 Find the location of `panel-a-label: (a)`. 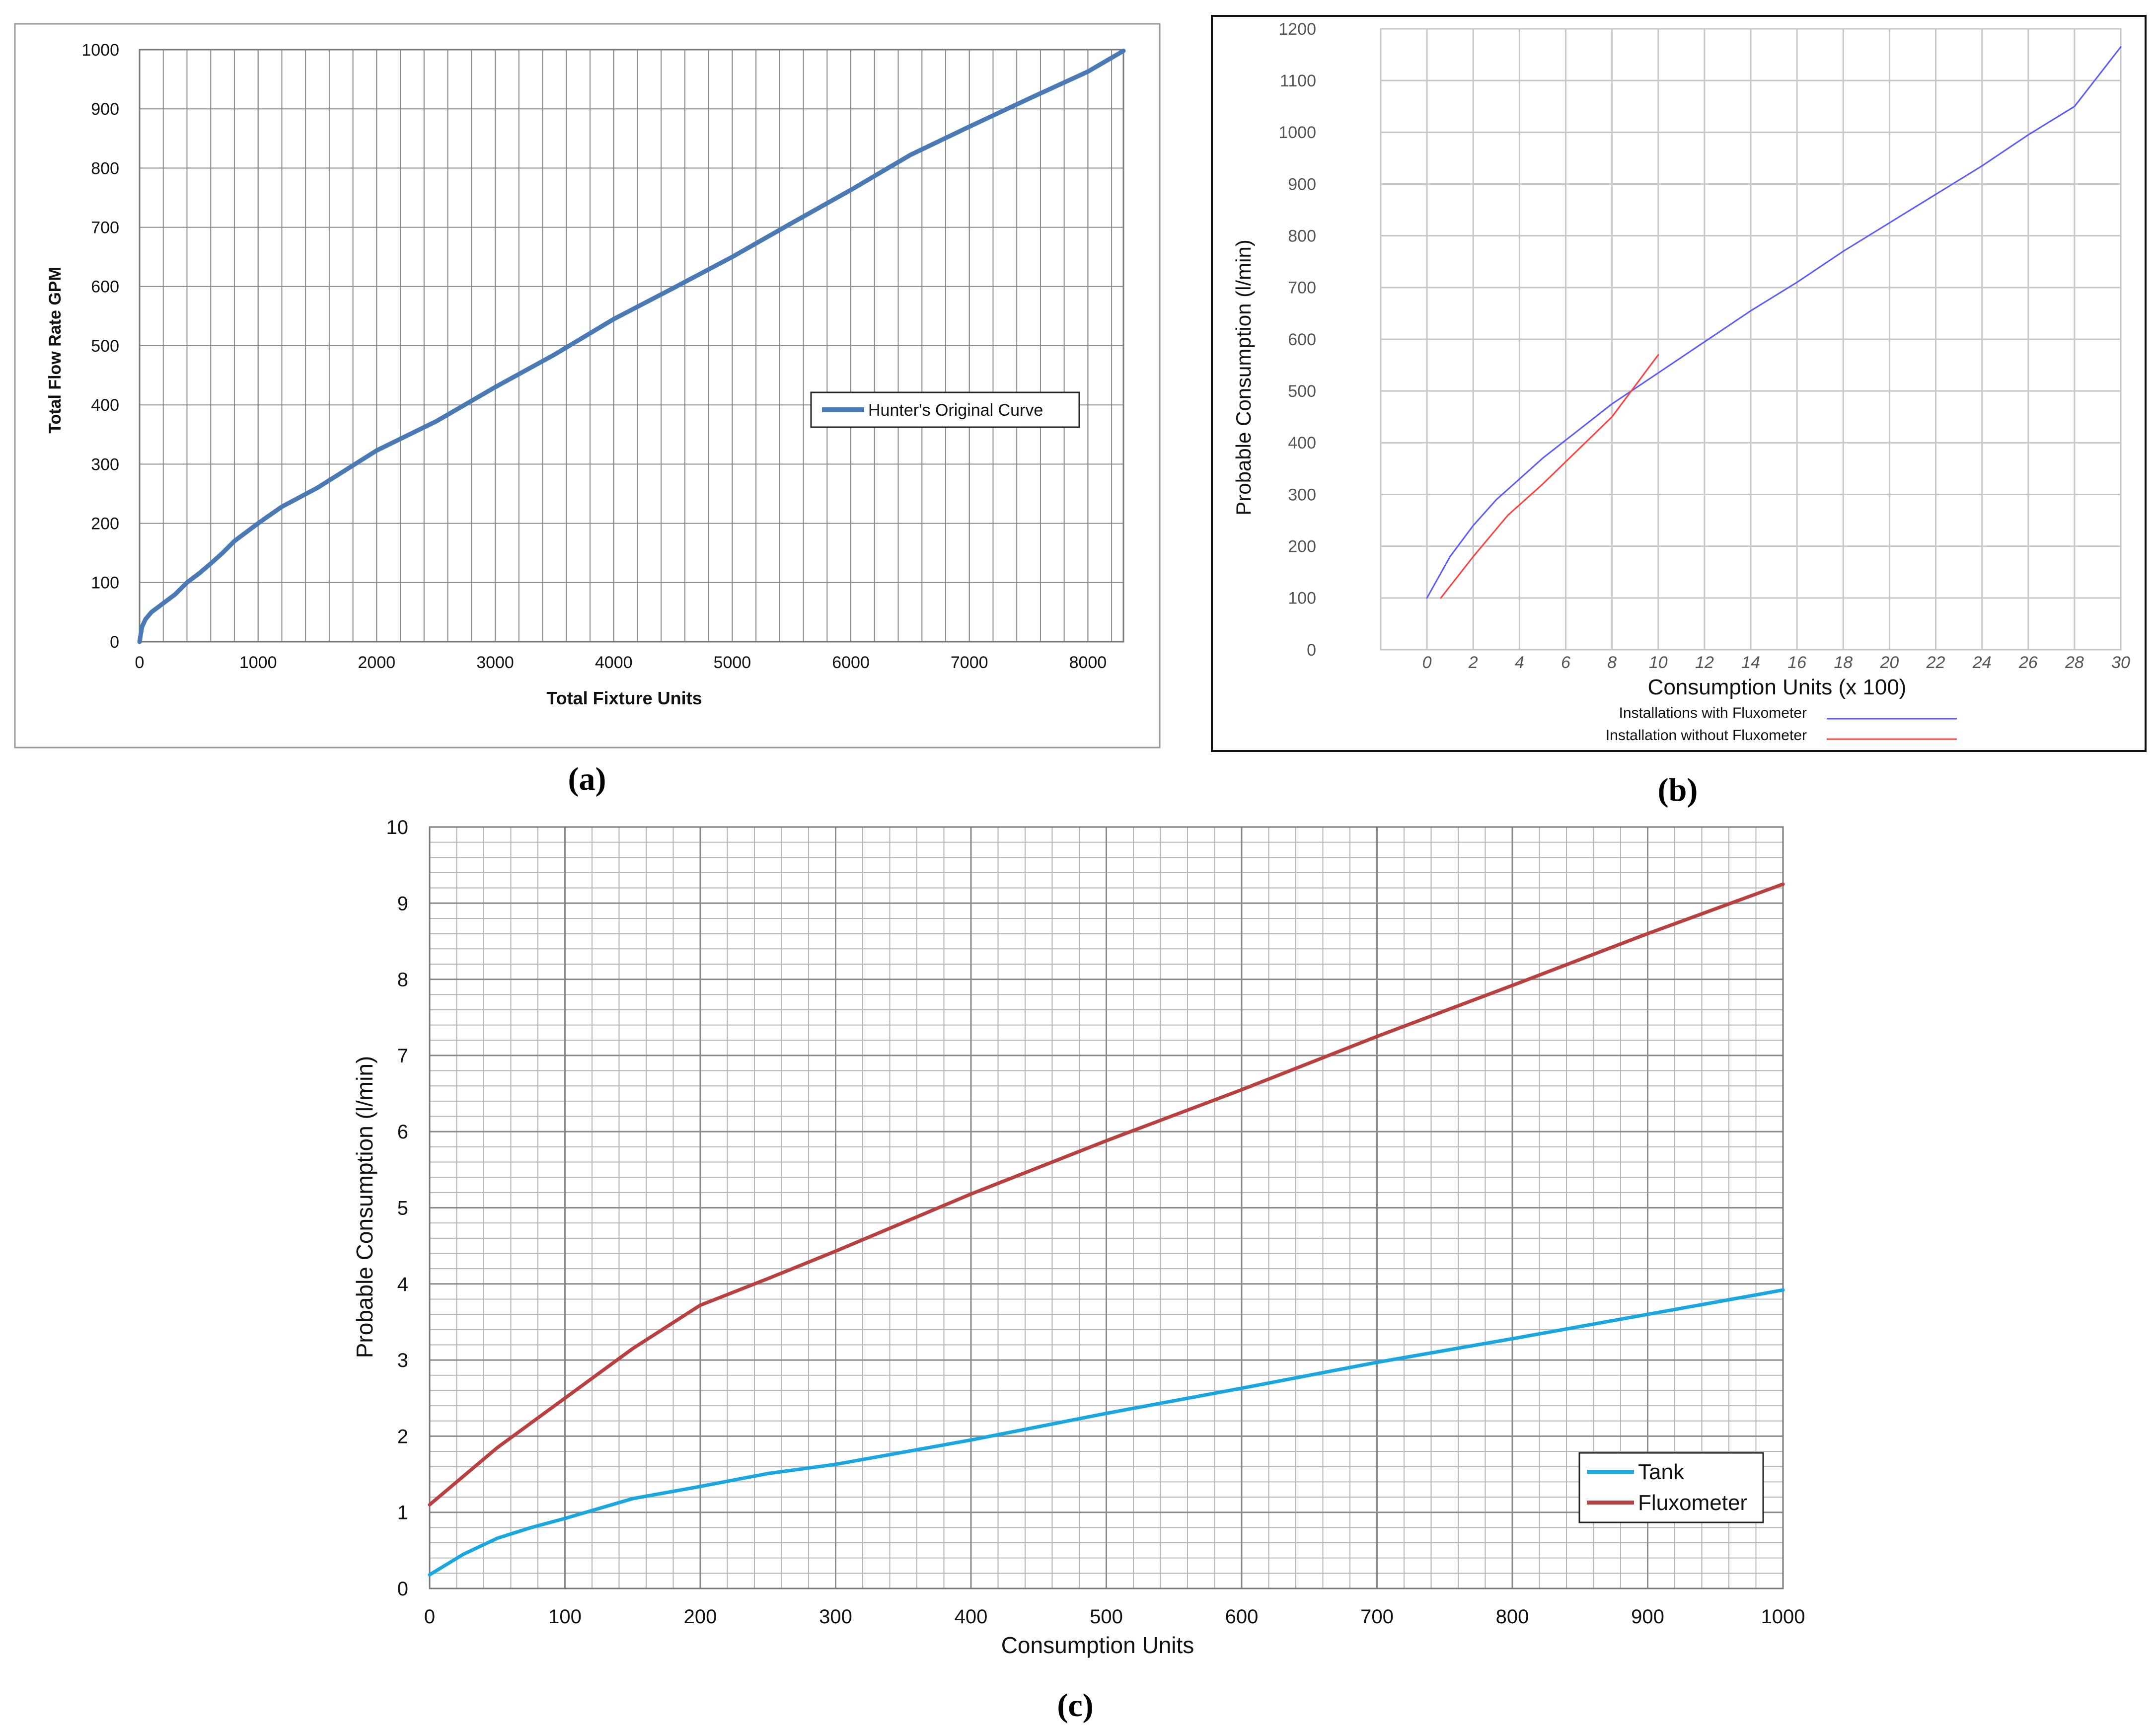

panel-a-label: (a) is located at coordinates (587, 779).